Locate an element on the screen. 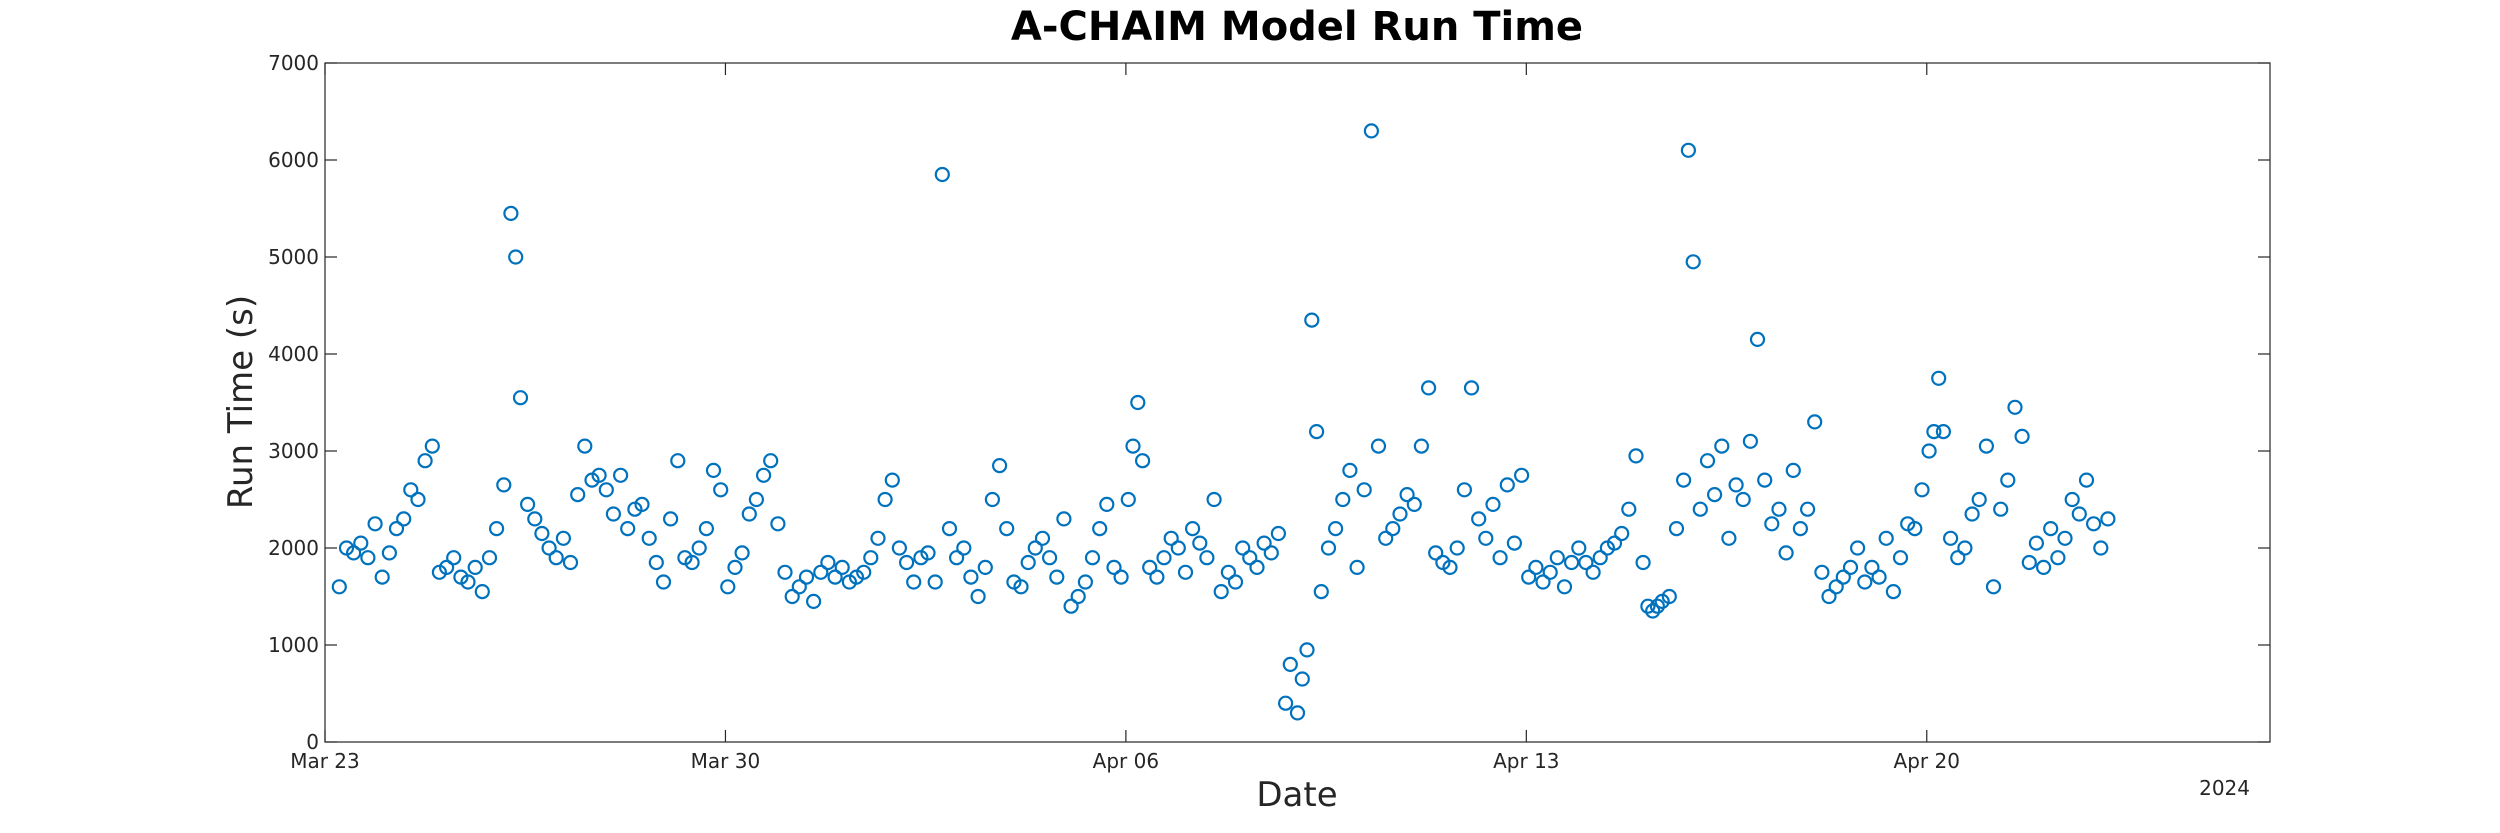 Image resolution: width=2500 pixels, height=833 pixels. y-tick-label: 1000 is located at coordinates (293, 645).